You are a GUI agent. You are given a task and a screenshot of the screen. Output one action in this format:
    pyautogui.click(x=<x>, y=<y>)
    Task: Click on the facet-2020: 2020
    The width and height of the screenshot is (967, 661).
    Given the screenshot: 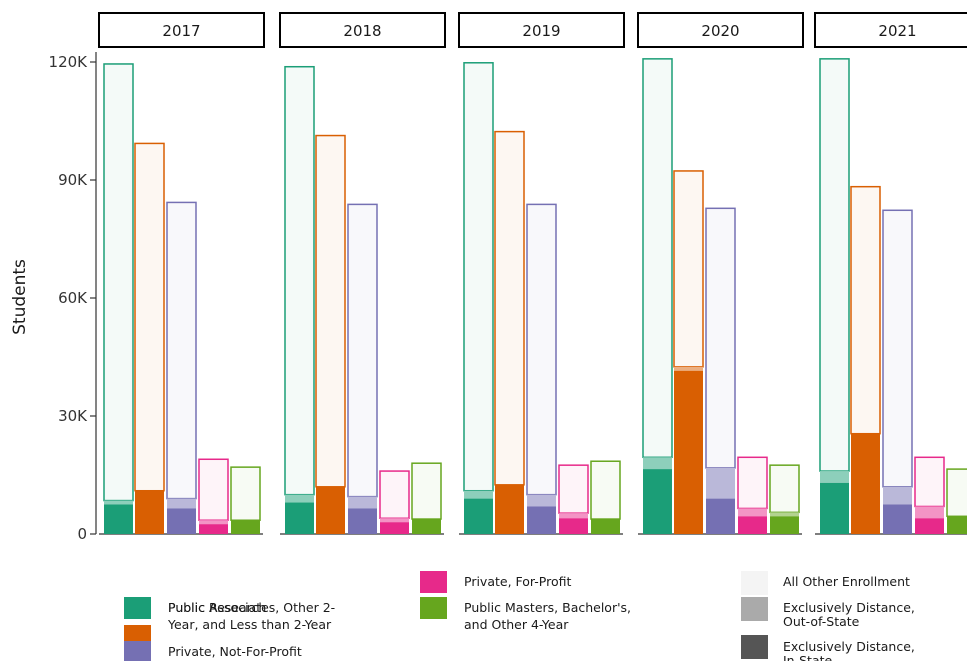 What is the action you would take?
    pyautogui.click(x=720, y=273)
    